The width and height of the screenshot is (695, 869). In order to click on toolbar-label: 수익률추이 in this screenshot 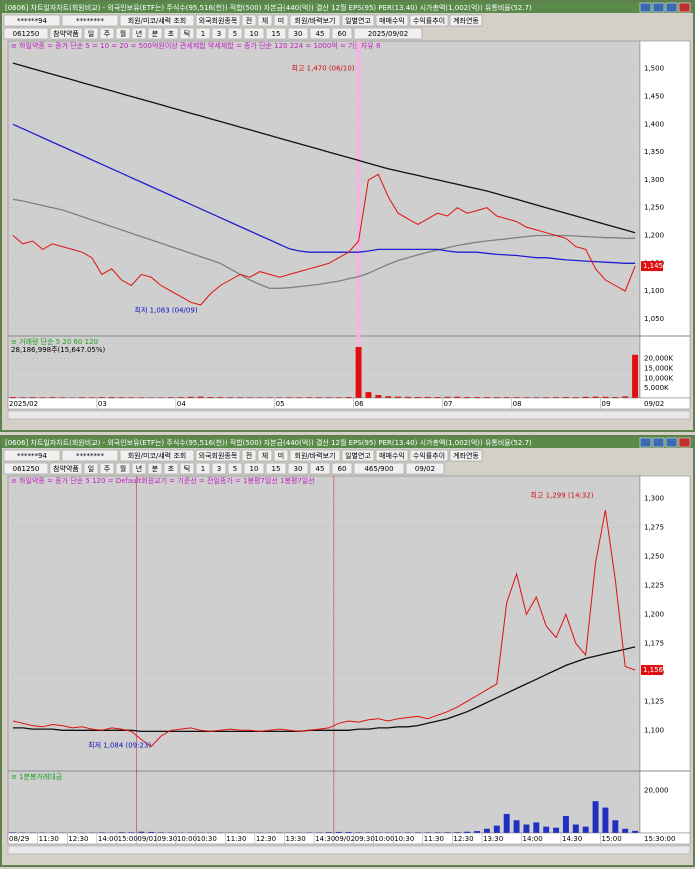, I will do `click(429, 455)`.